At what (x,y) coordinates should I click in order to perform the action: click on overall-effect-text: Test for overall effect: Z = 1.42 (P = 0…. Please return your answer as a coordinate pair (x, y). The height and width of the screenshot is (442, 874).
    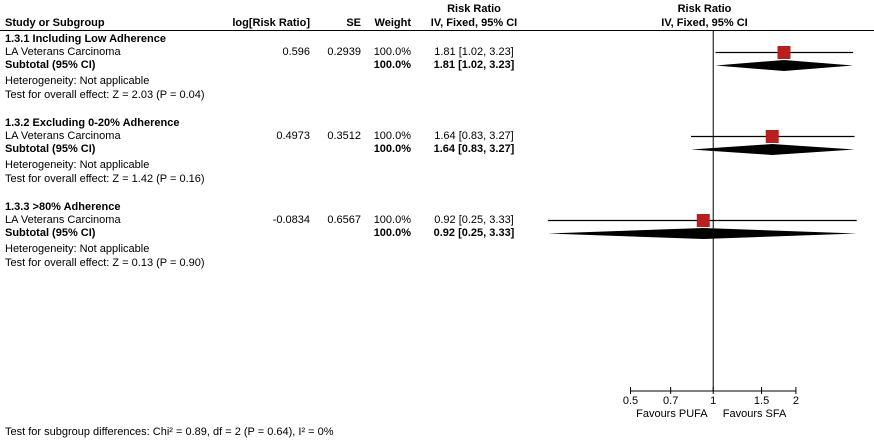
    Looking at the image, I should click on (105, 179).